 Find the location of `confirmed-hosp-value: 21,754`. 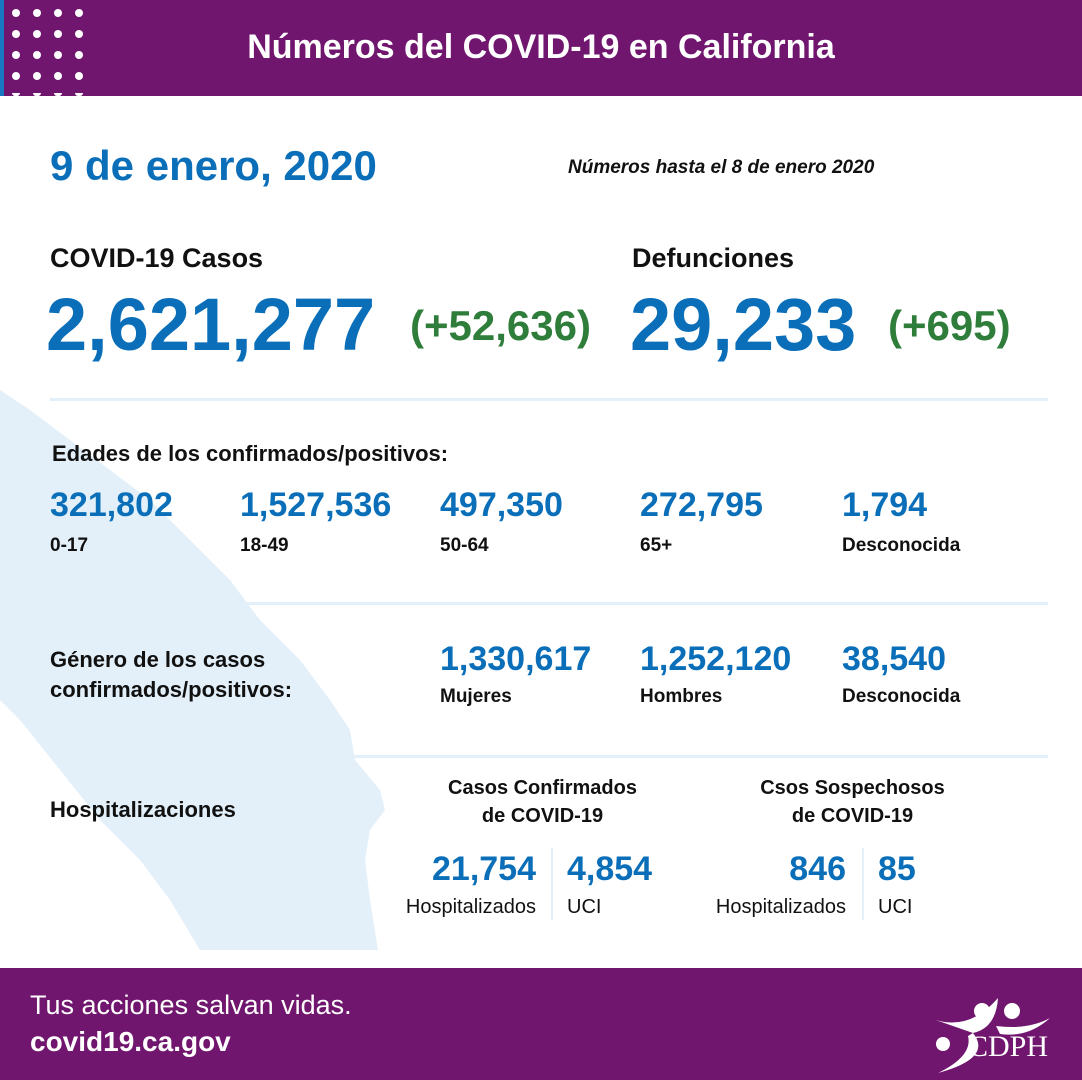

confirmed-hosp-value: 21,754 is located at coordinates (484, 869).